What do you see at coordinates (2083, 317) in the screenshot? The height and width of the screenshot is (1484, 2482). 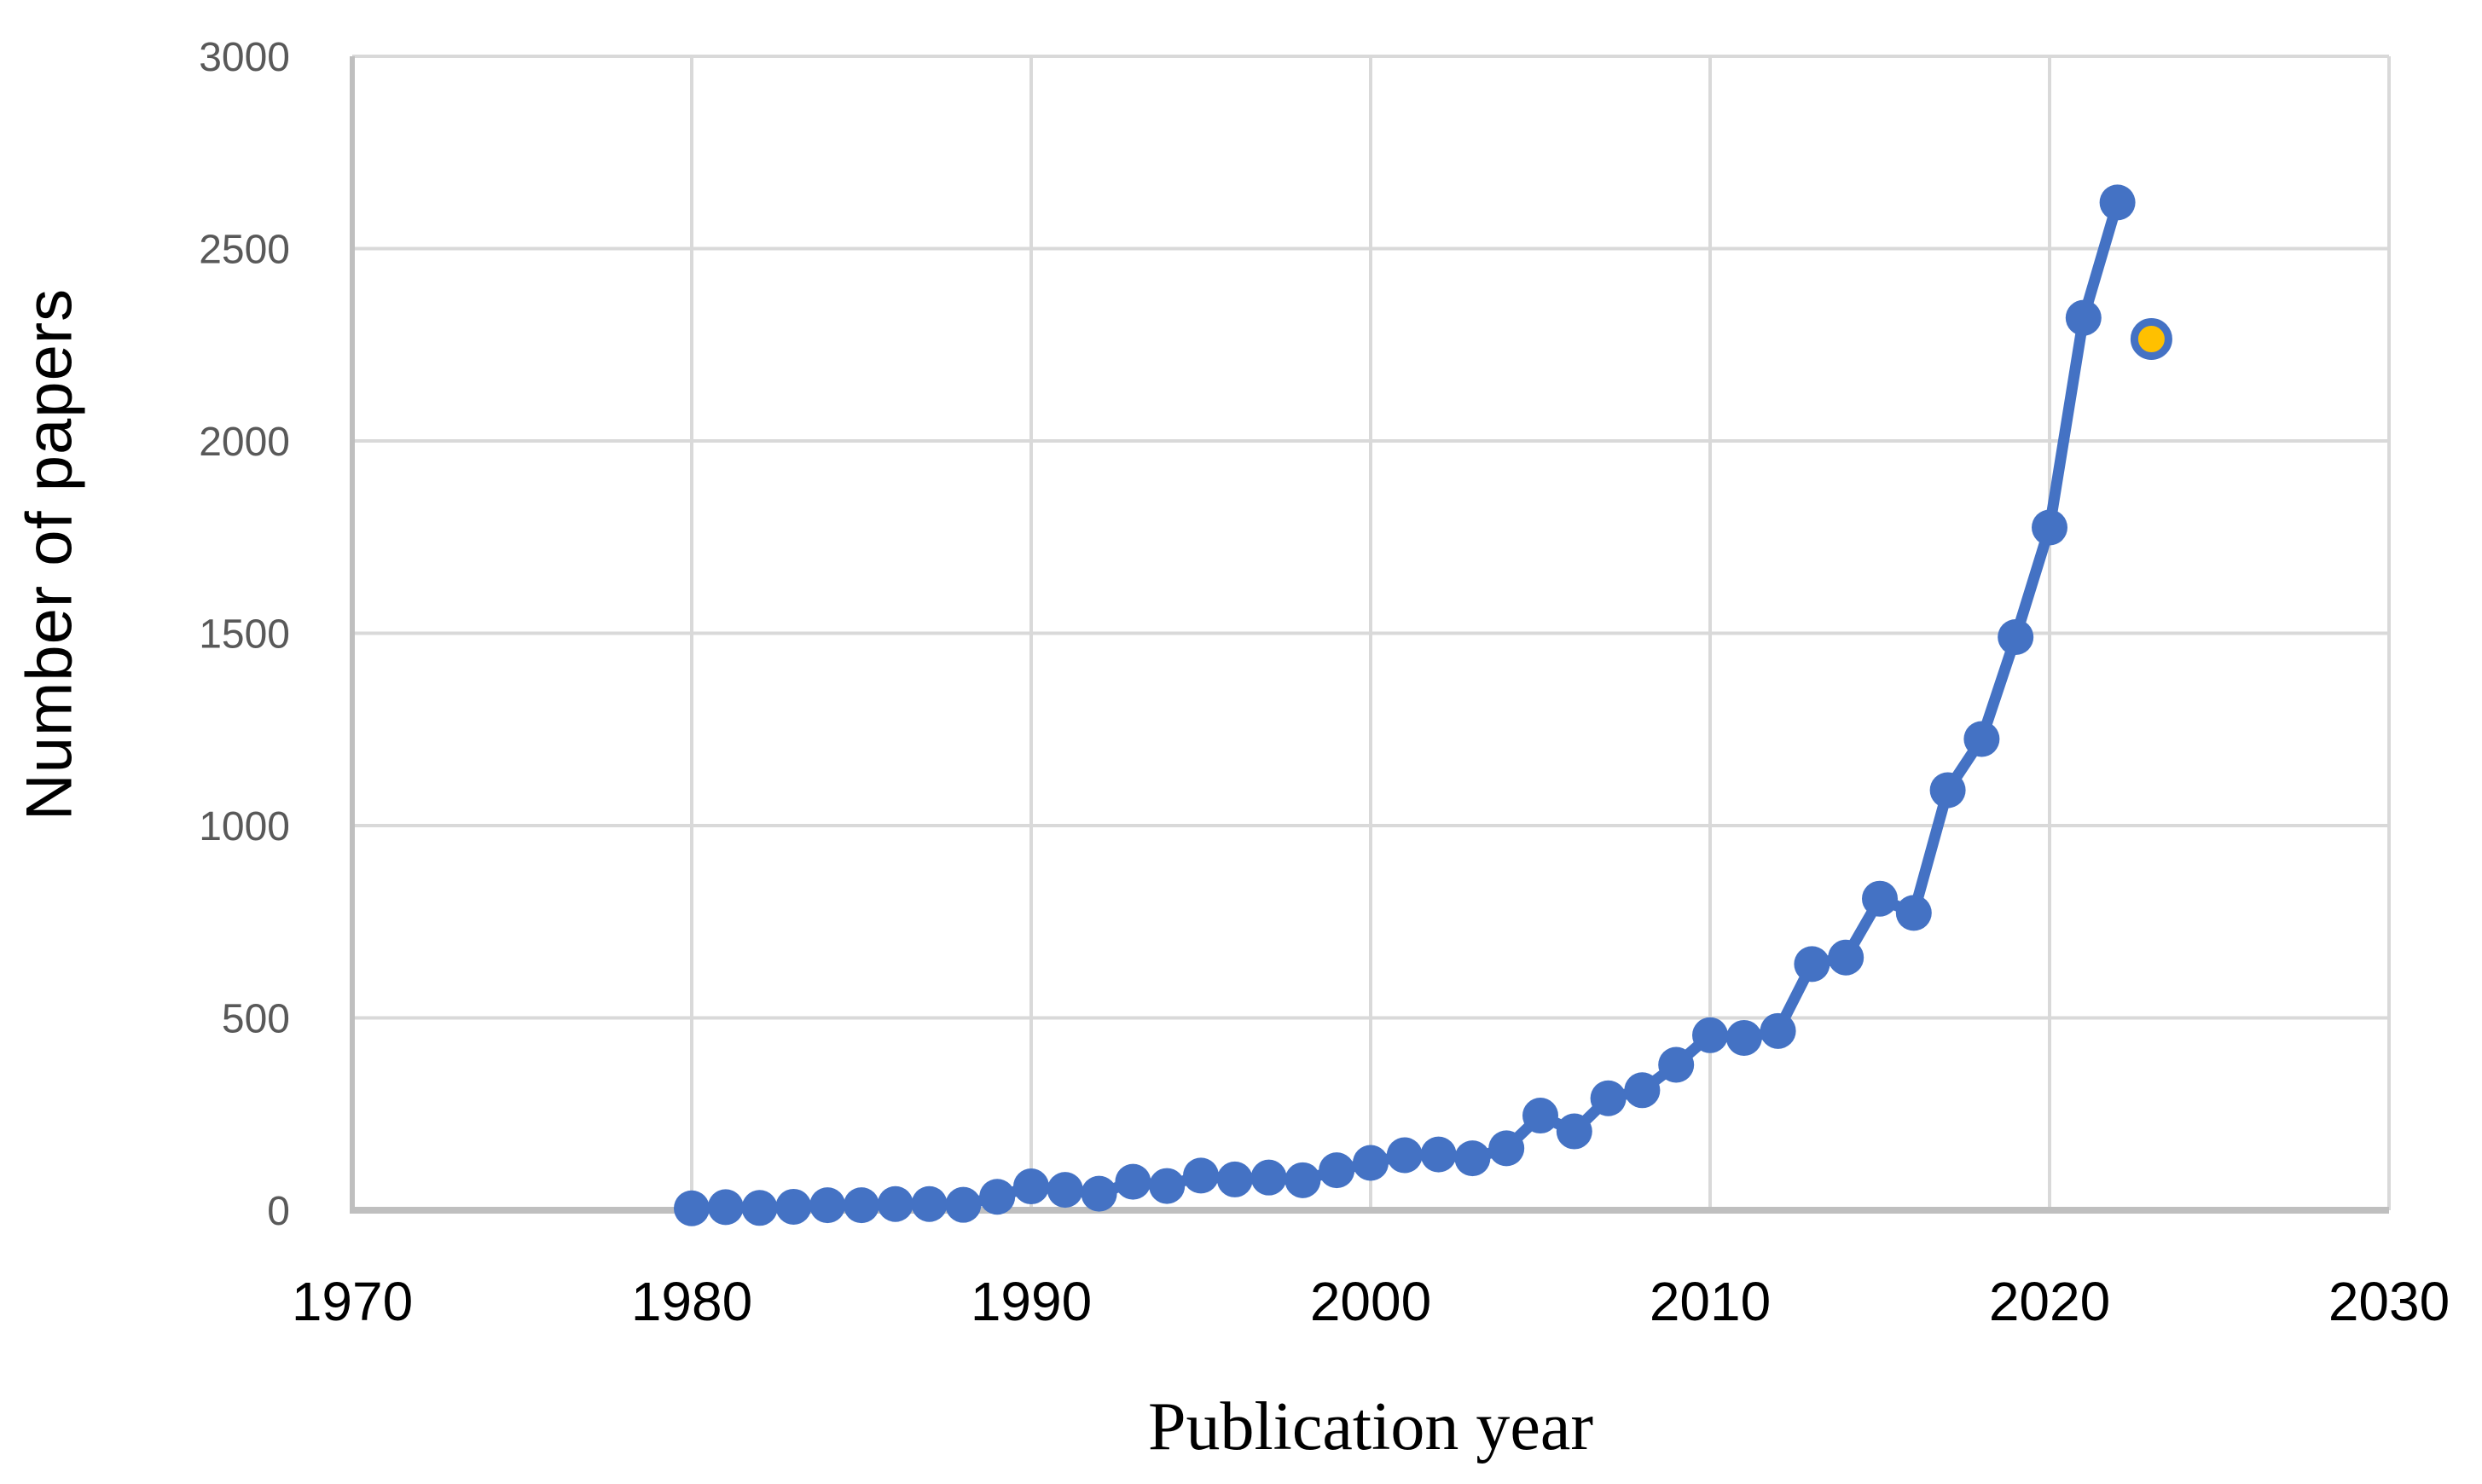 I see `data-point-2021` at bounding box center [2083, 317].